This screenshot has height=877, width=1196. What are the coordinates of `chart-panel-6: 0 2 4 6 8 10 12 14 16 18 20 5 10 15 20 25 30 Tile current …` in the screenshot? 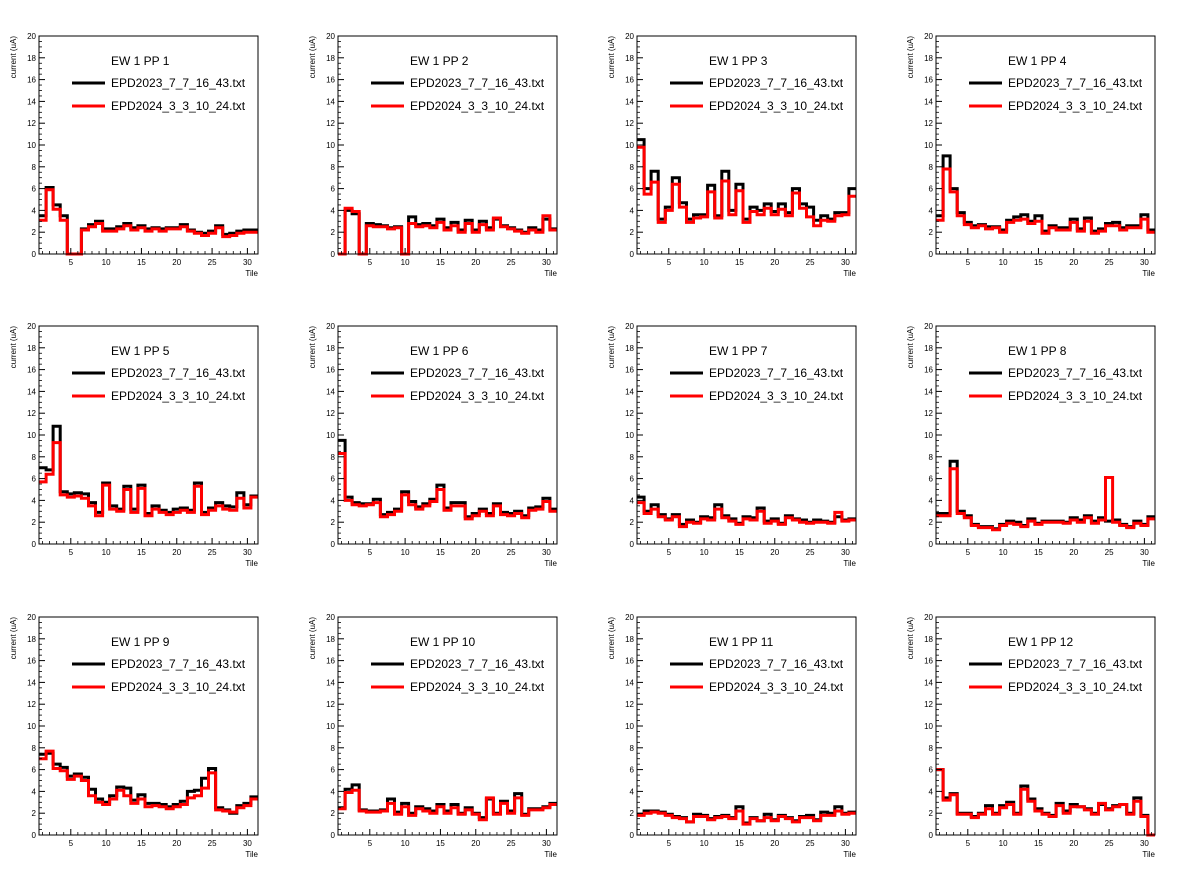 It's located at (433, 445).